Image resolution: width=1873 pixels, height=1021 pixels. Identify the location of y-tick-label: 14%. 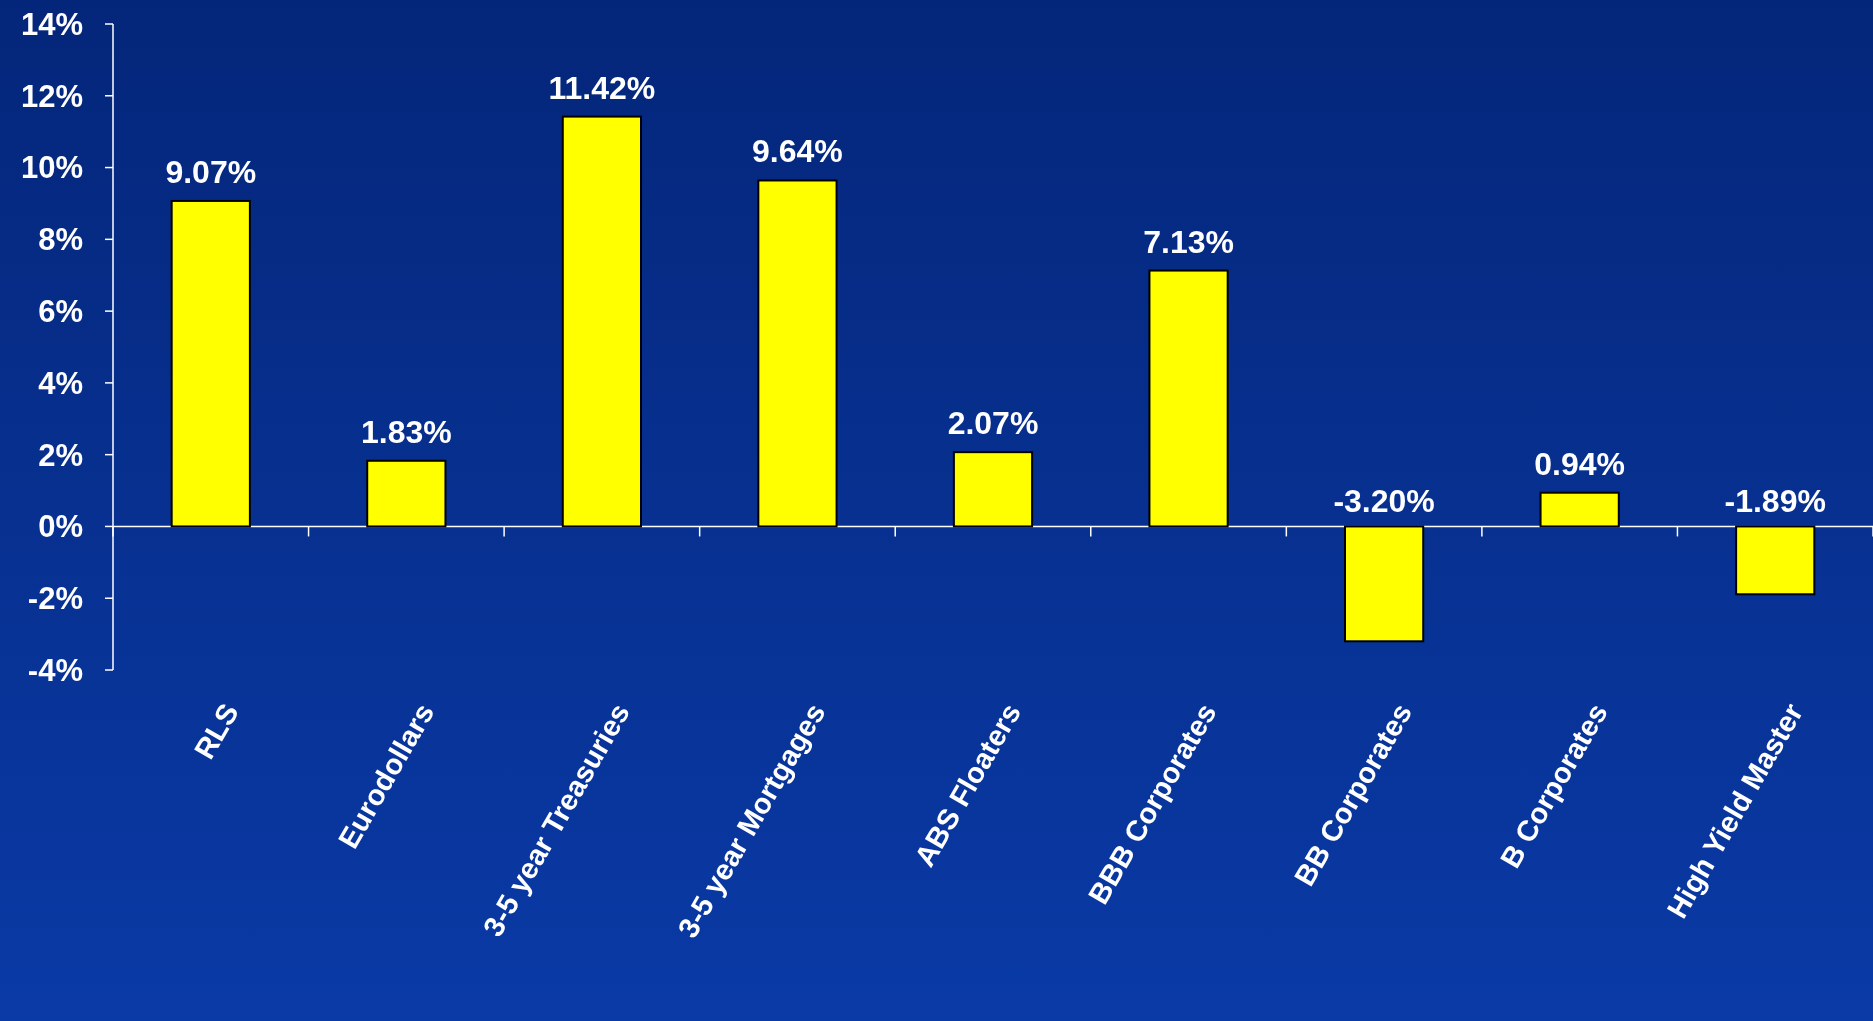
(51, 24).